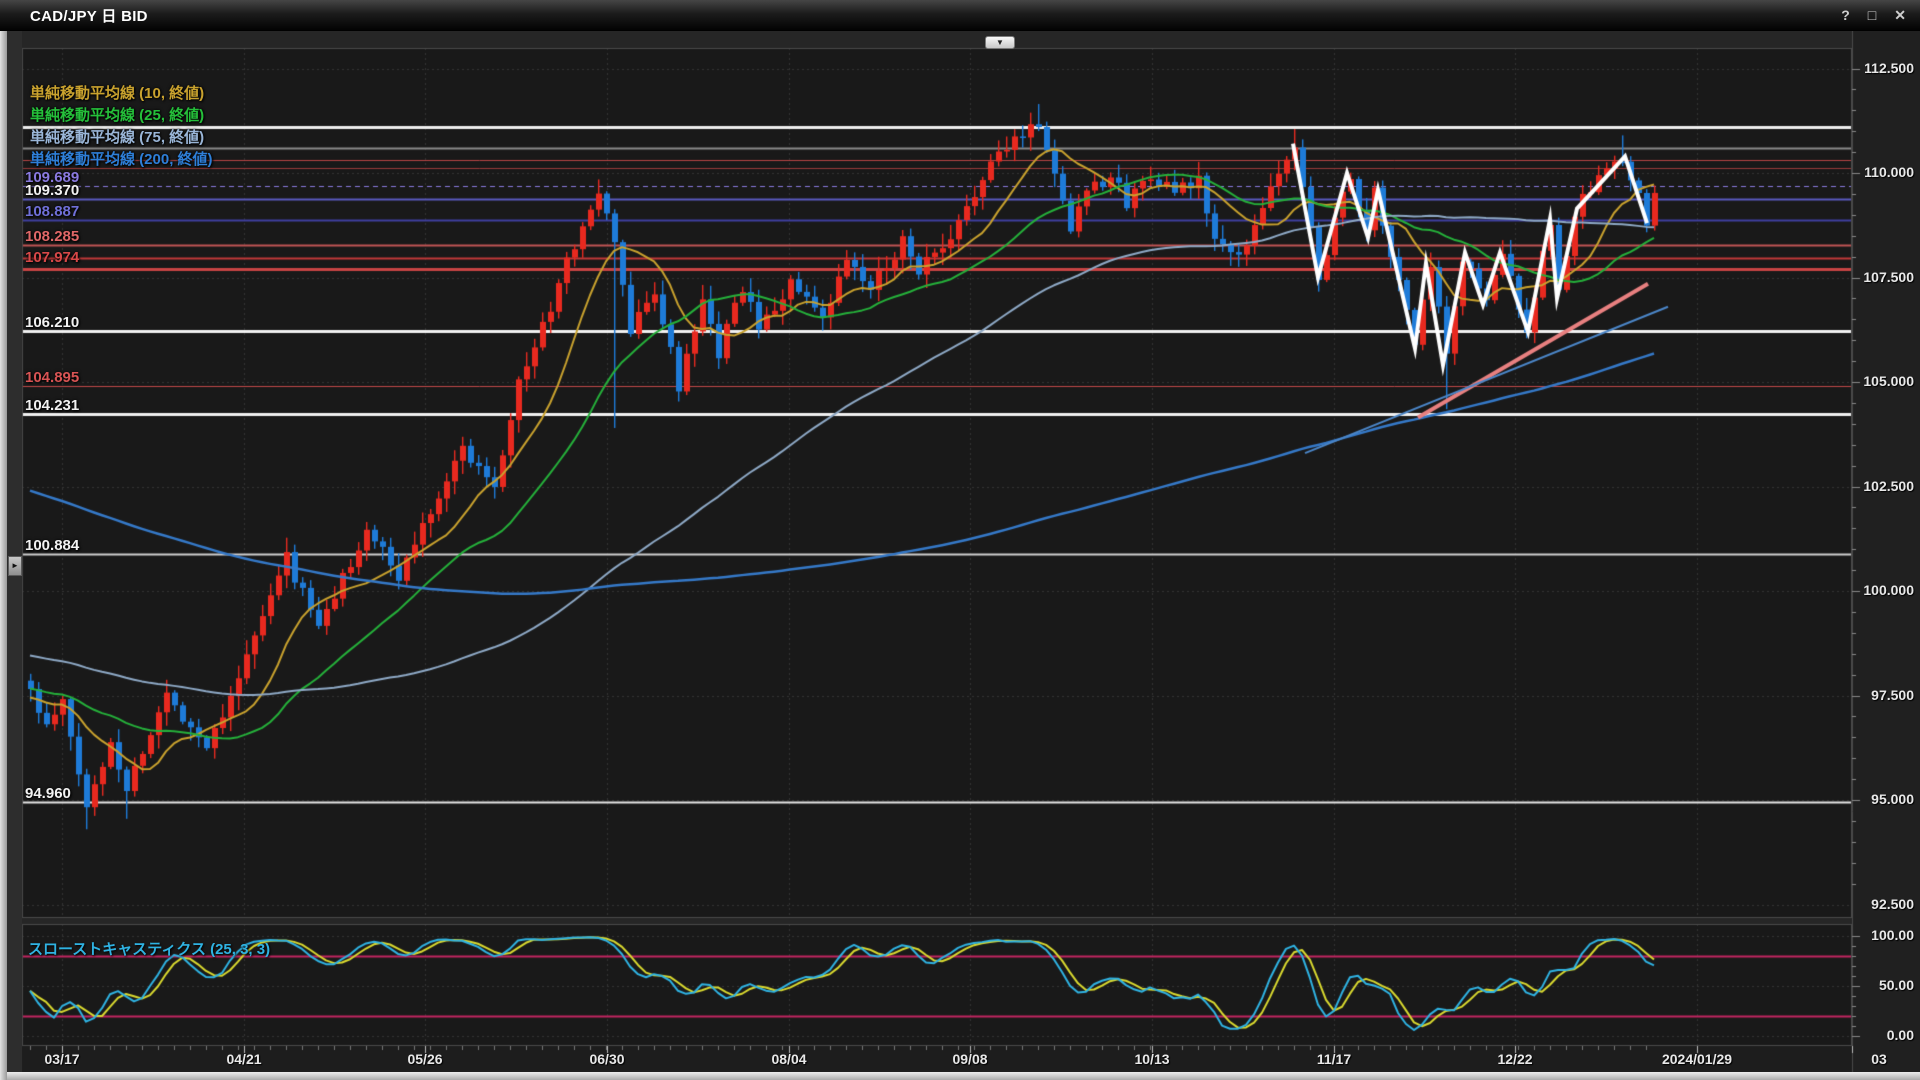 The height and width of the screenshot is (1080, 1920). Describe the element at coordinates (937, 1059) in the screenshot. I see `time-axis` at that location.